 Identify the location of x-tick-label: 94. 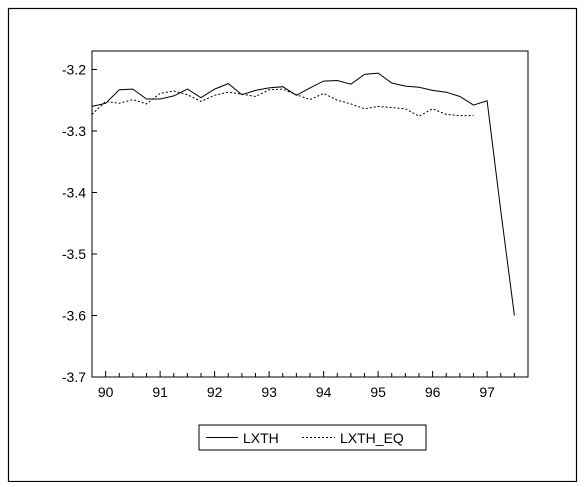
(324, 392).